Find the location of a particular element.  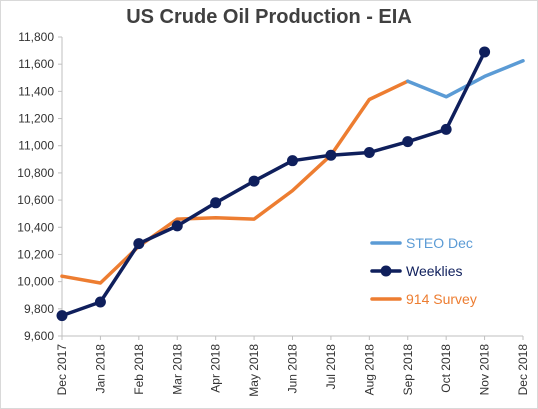

y-tick-label: 11,400 is located at coordinates (36, 91).